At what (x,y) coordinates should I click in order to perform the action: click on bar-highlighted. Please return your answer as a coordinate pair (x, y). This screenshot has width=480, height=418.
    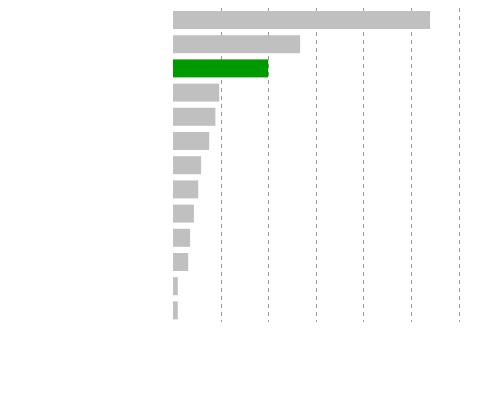
    Looking at the image, I should click on (221, 68).